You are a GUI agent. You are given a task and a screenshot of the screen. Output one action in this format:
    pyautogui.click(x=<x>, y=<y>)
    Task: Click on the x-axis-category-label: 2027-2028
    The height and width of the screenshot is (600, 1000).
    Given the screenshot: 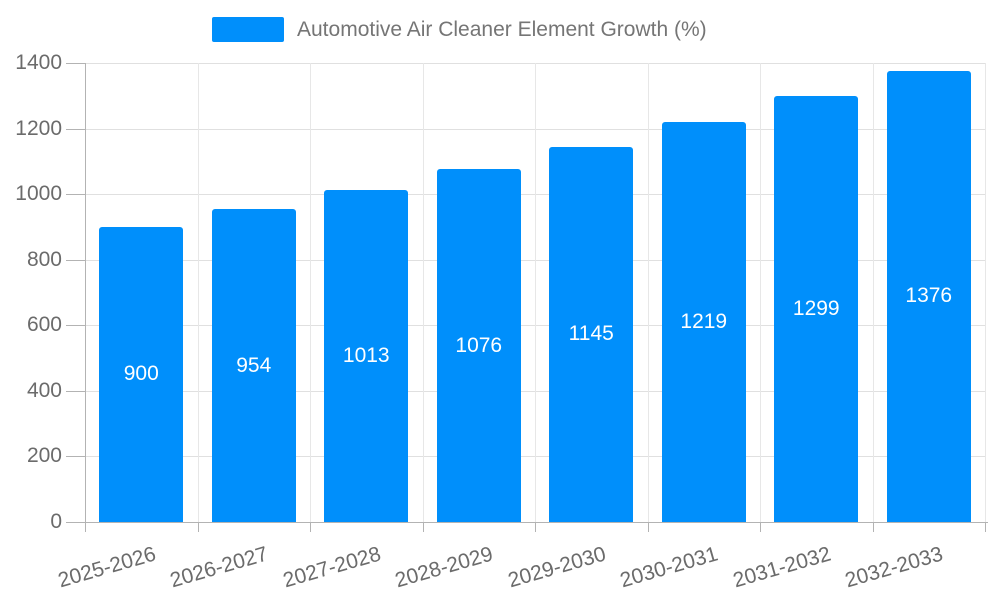 What is the action you would take?
    pyautogui.click(x=332, y=567)
    